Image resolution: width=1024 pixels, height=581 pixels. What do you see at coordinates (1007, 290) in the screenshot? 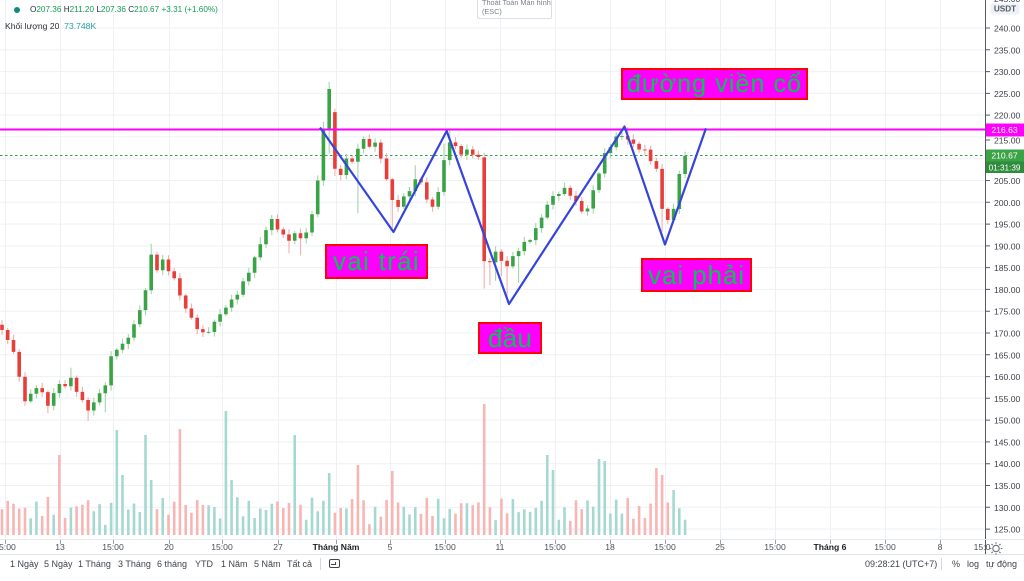
I see `svg-text: 180.00` at bounding box center [1007, 290].